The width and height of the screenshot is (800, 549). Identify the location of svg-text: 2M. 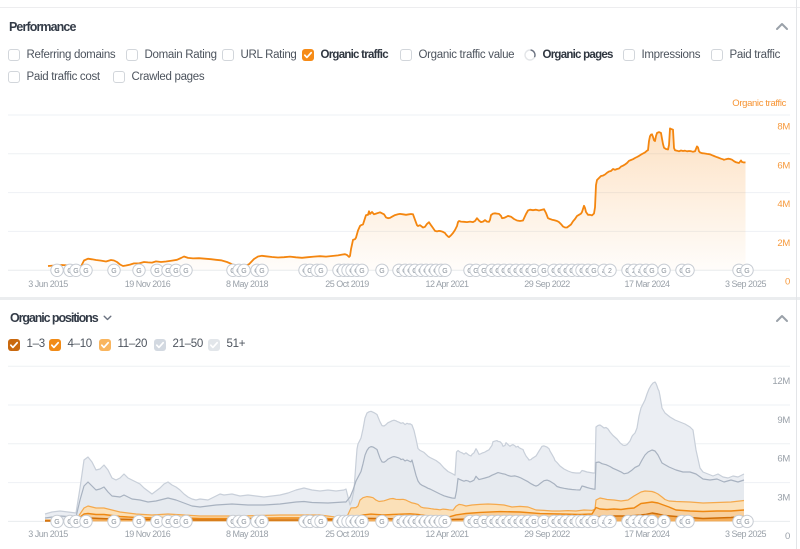
(783, 243).